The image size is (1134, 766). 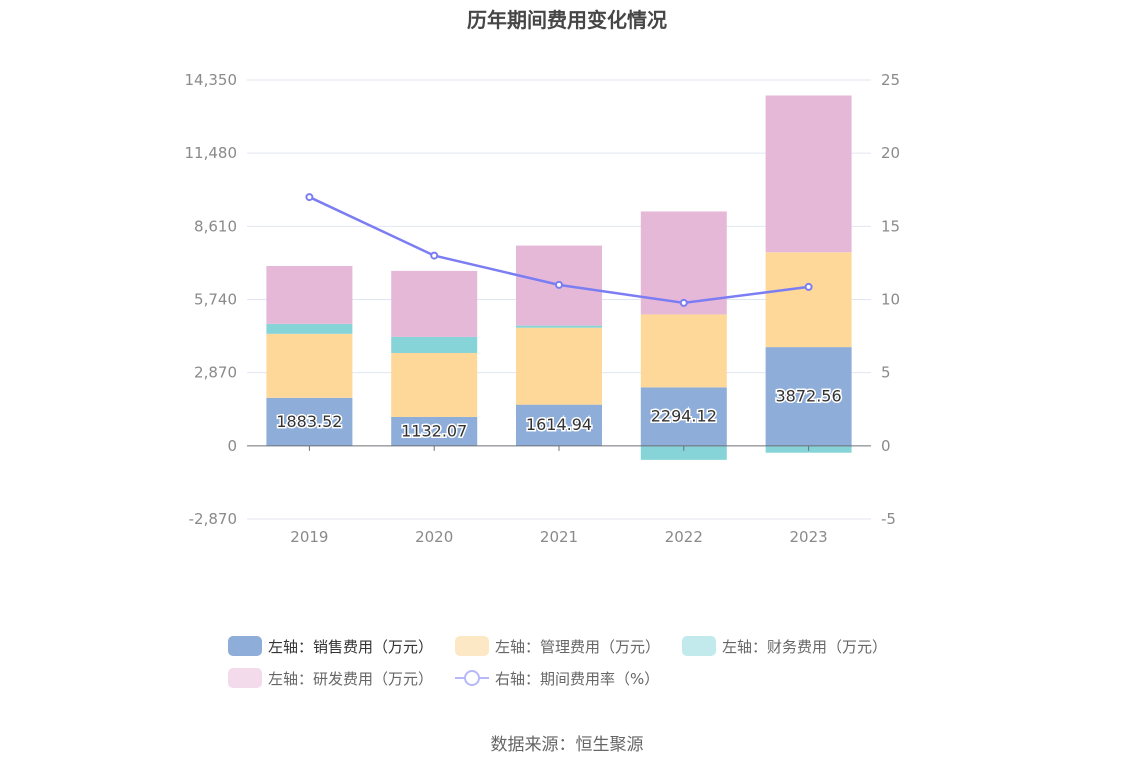 I want to click on right-axis-tick-label: 5, so click(x=886, y=373).